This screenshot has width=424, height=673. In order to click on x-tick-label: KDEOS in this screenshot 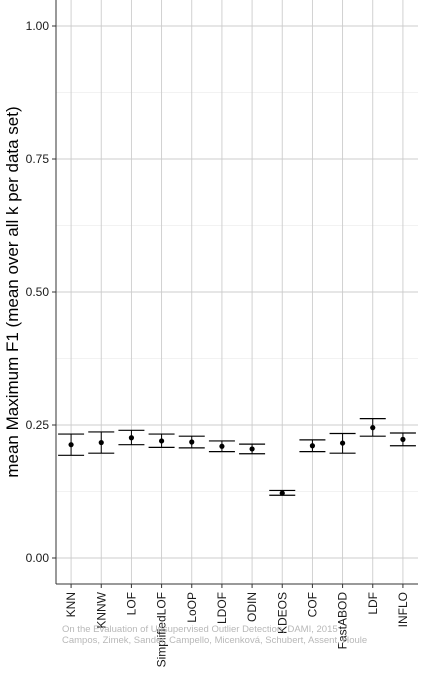, I will do `click(282, 613)`.